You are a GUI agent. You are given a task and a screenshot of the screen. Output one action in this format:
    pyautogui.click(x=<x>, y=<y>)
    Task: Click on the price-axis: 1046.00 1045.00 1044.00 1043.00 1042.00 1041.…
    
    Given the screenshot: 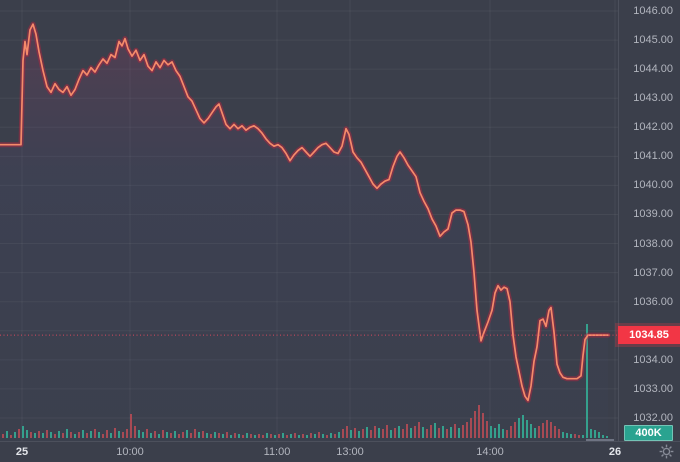 What is the action you would take?
    pyautogui.click(x=649, y=220)
    